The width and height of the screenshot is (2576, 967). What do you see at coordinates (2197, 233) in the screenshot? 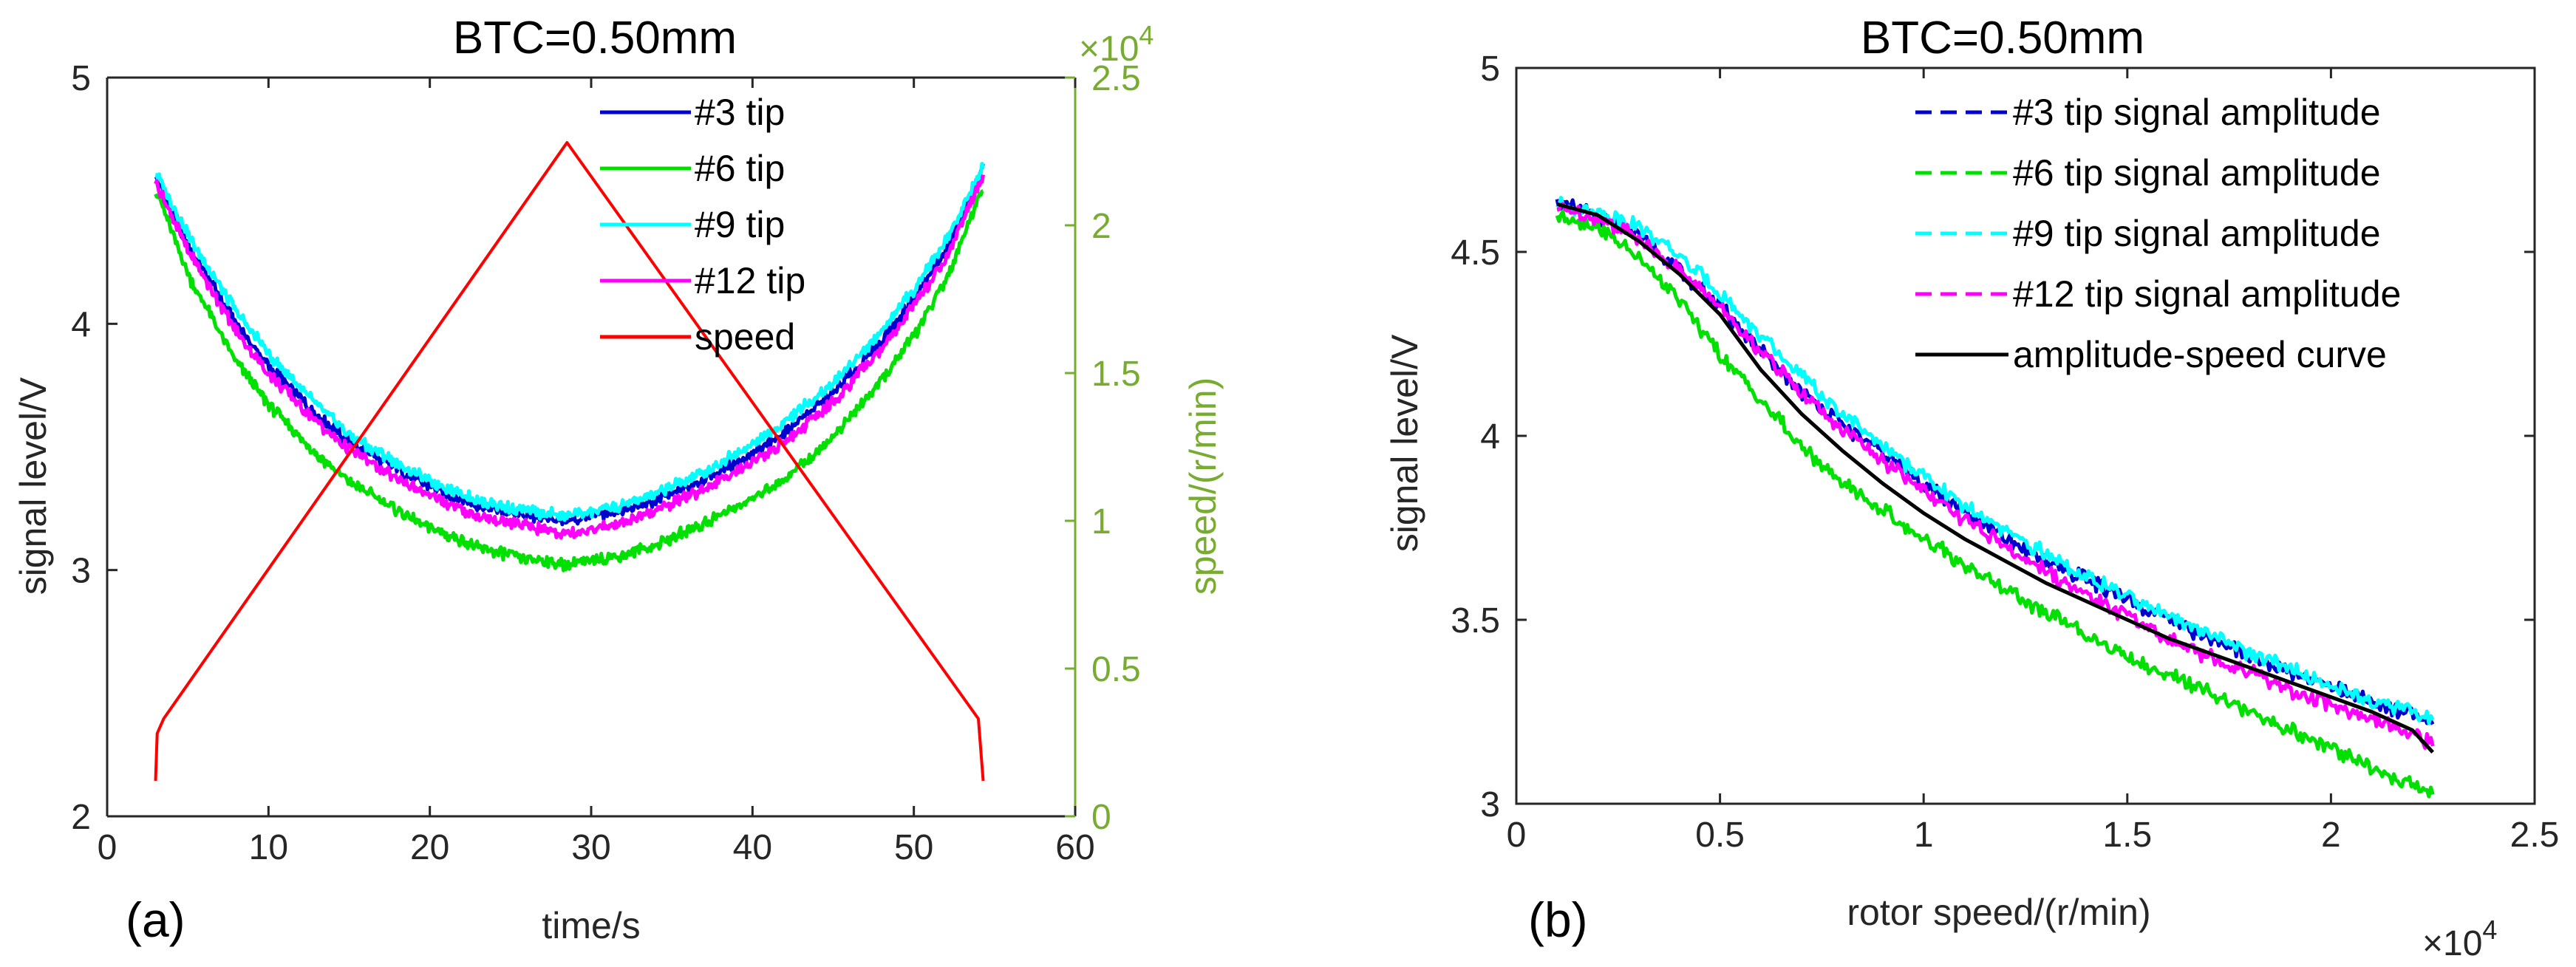
I see `legend-label: #9 tip signal amplitude` at bounding box center [2197, 233].